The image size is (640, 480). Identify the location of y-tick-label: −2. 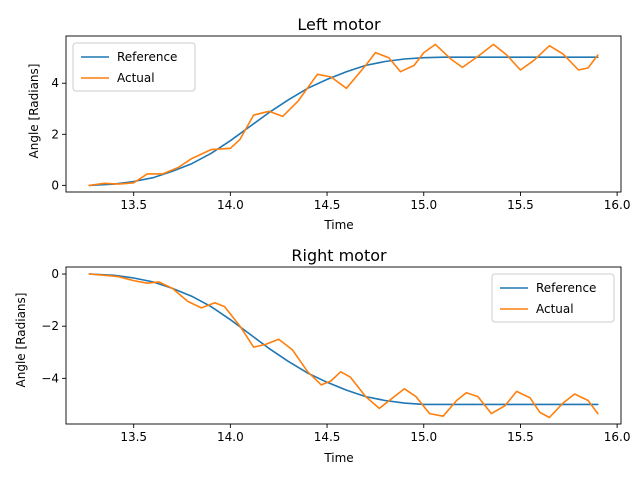
(50, 326).